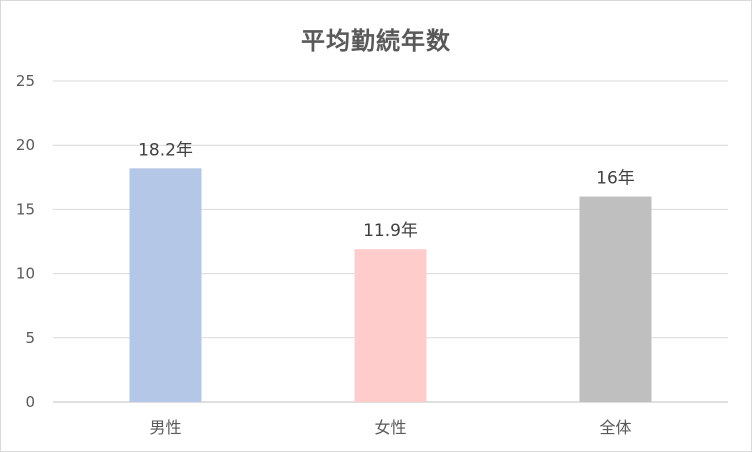 This screenshot has height=452, width=752. I want to click on data-label: 16年, so click(615, 179).